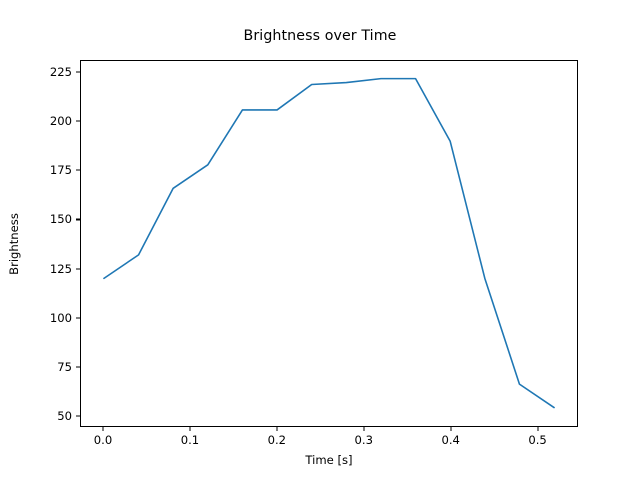  What do you see at coordinates (60, 121) in the screenshot?
I see `y-tick-label: 200` at bounding box center [60, 121].